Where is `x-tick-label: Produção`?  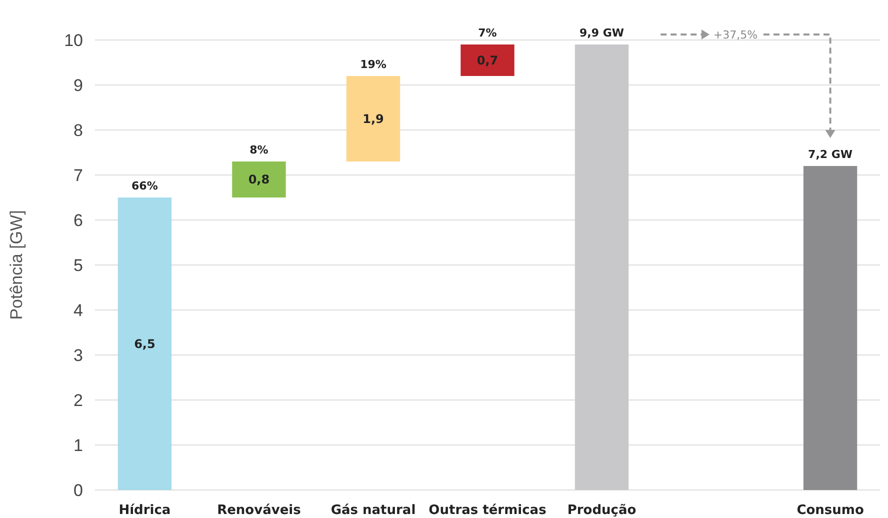
x-tick-label: Produção is located at coordinates (601, 510).